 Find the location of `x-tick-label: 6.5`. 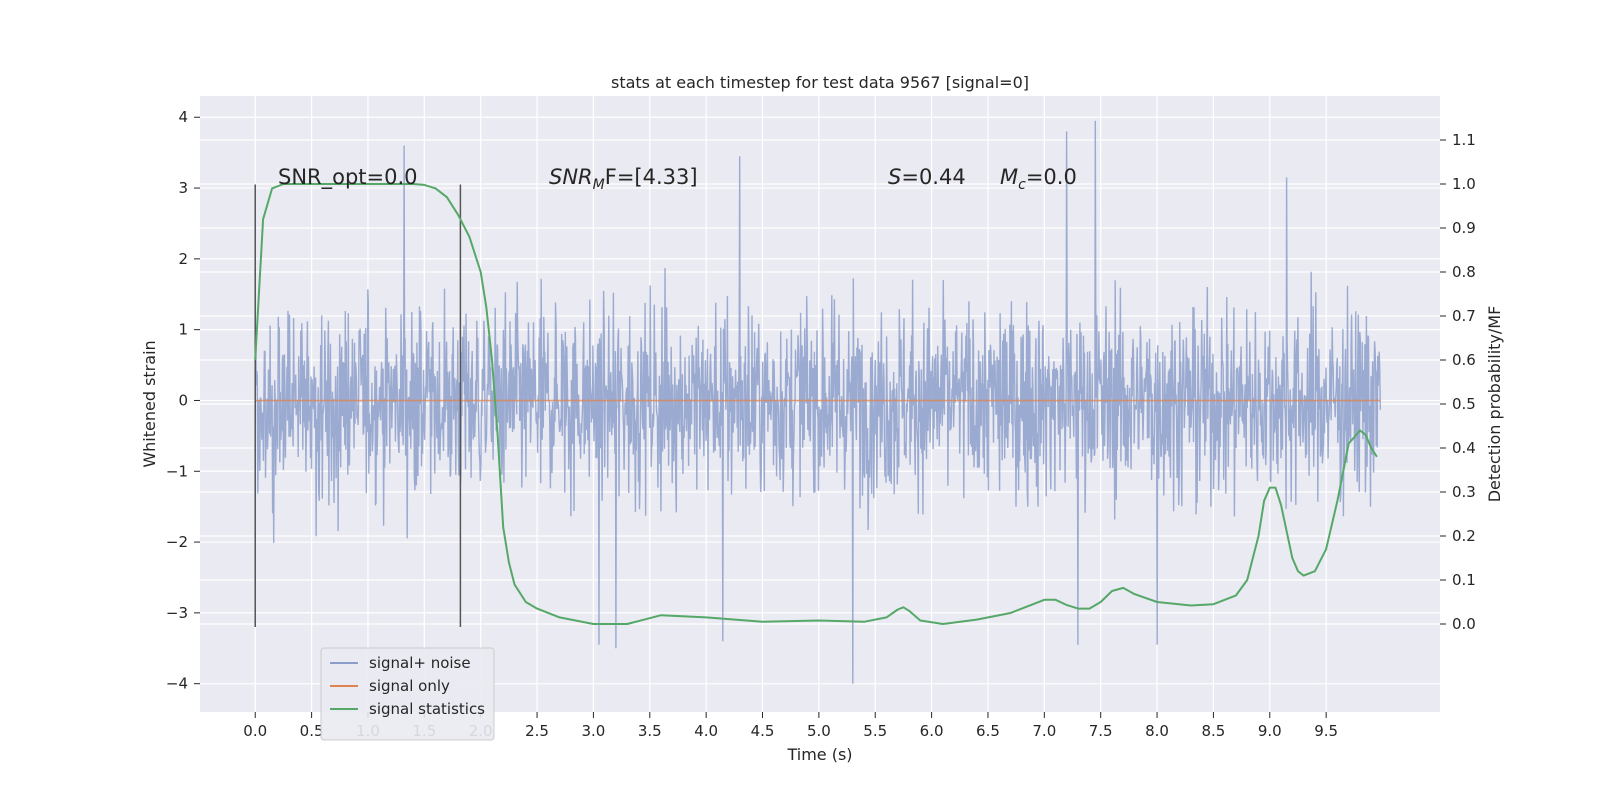

x-tick-label: 6.5 is located at coordinates (988, 731).